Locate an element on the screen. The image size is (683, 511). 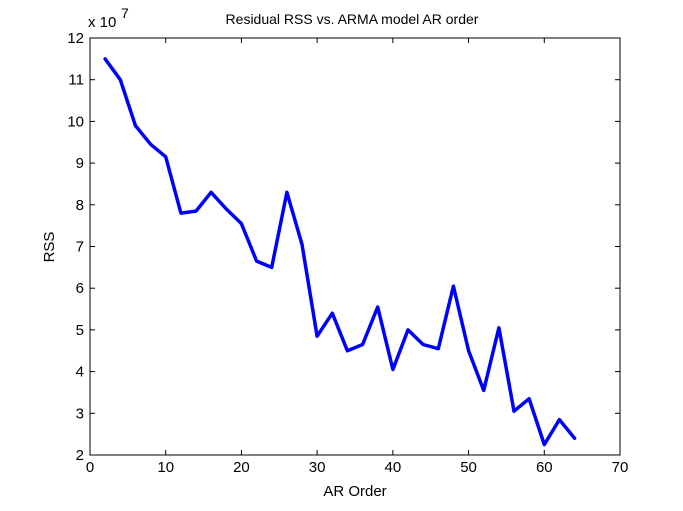
y-tick-label: 2 is located at coordinates (80, 455).